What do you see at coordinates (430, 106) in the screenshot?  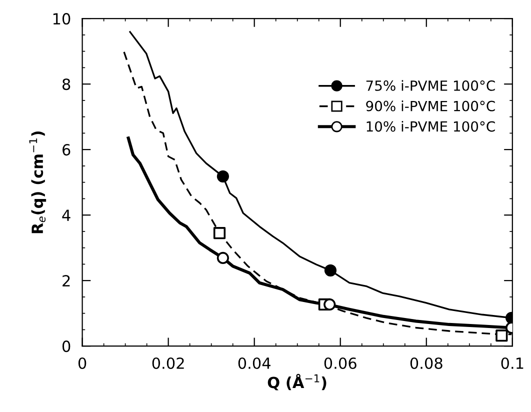 I see `legend-label: 90% i-PVME 100°C` at bounding box center [430, 106].